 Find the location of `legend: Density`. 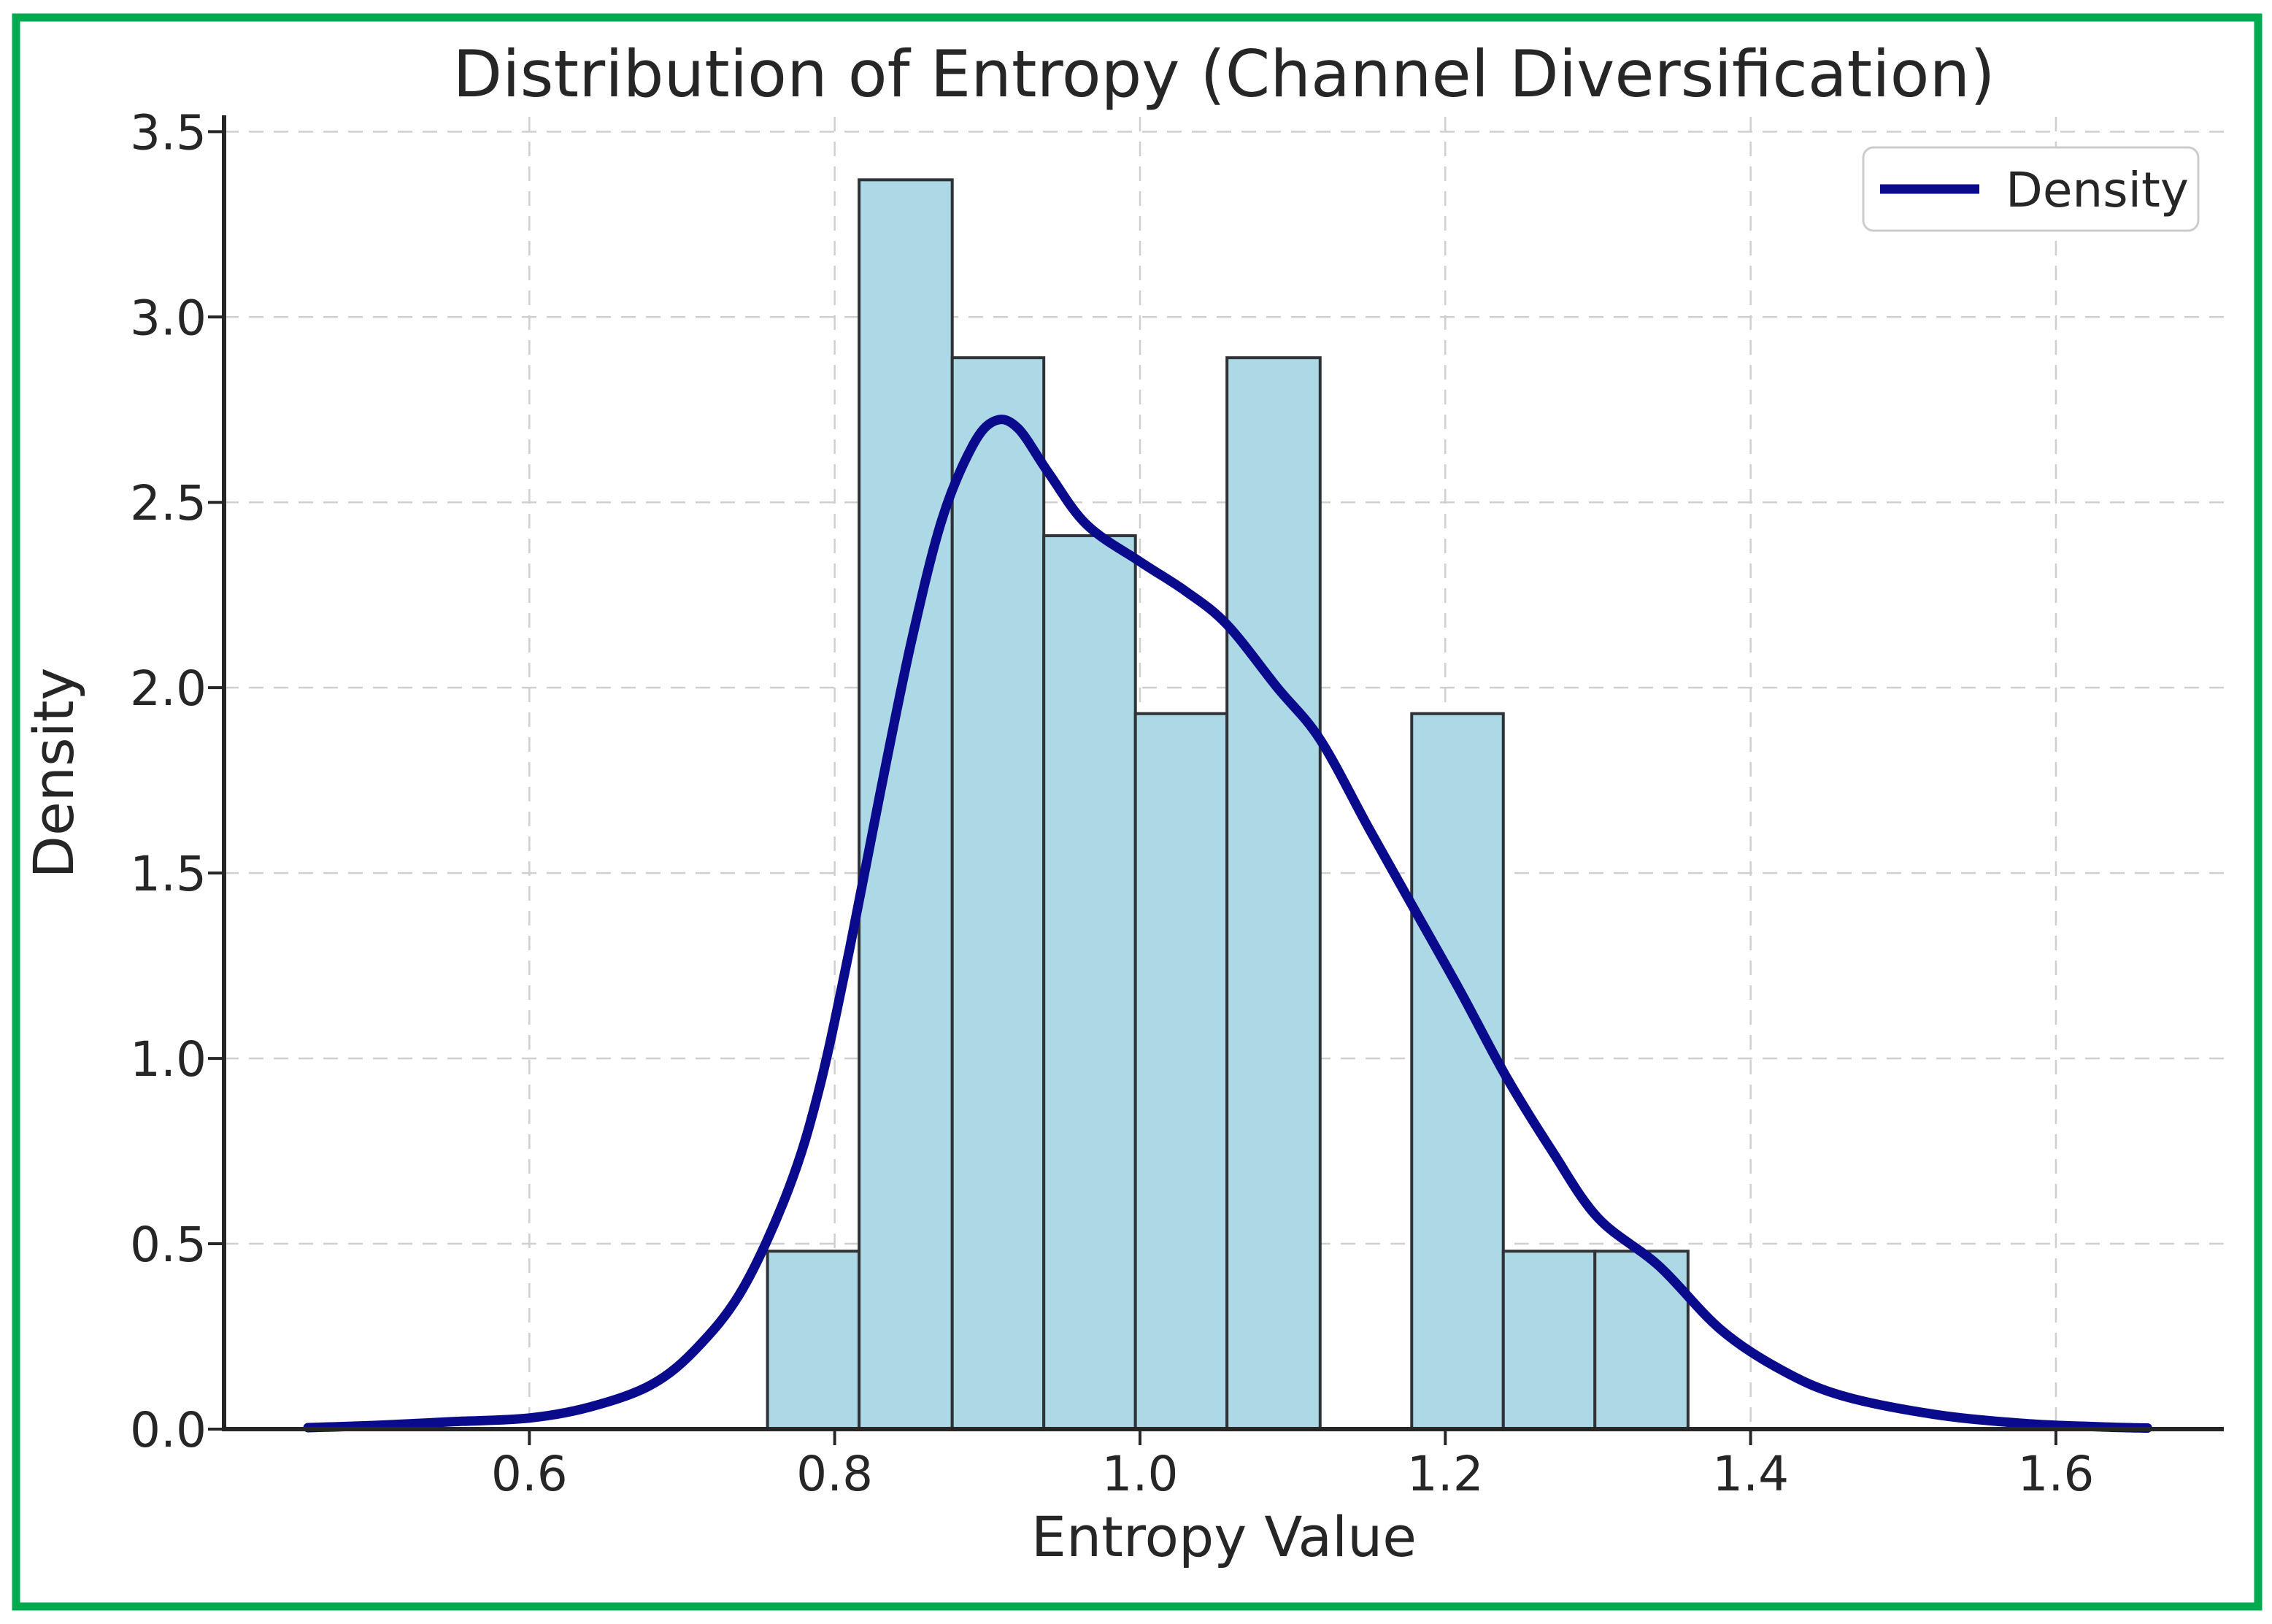

legend: Density is located at coordinates (2031, 189).